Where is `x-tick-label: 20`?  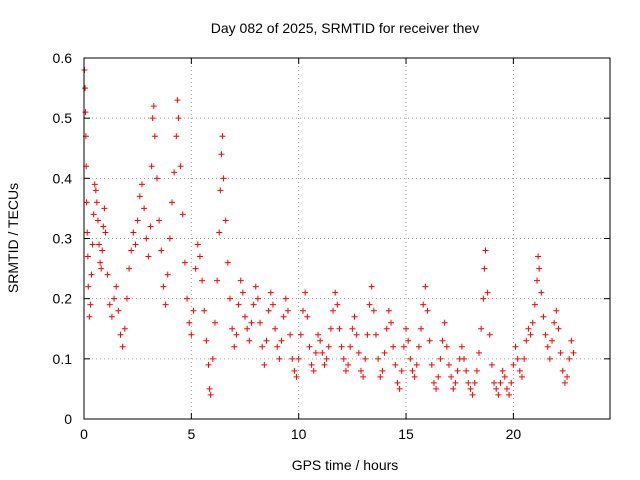 x-tick-label: 20 is located at coordinates (514, 434).